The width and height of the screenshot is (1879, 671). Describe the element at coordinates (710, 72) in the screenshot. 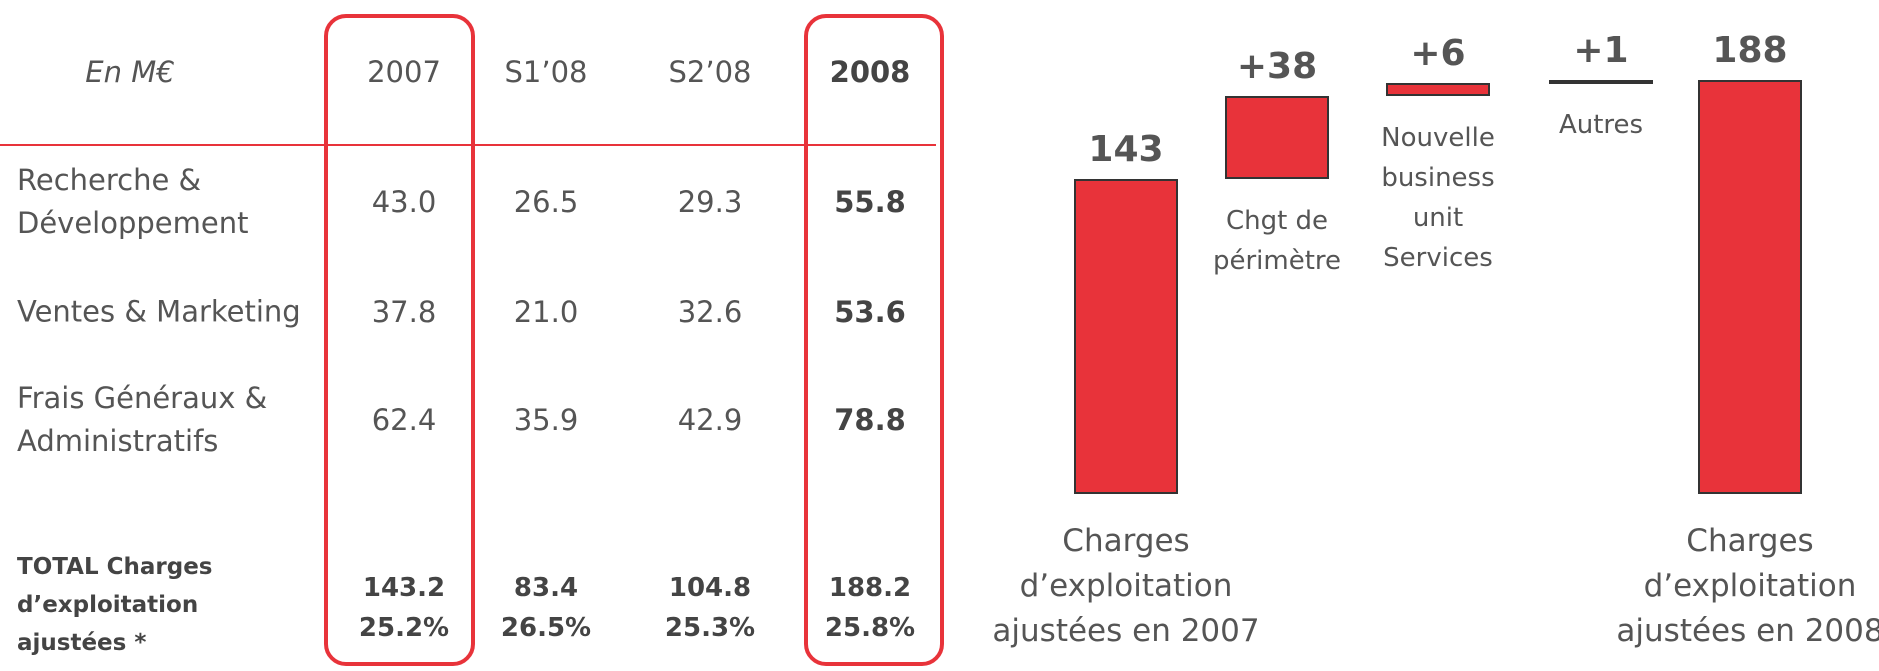

I see `column-header: S2’08` at that location.